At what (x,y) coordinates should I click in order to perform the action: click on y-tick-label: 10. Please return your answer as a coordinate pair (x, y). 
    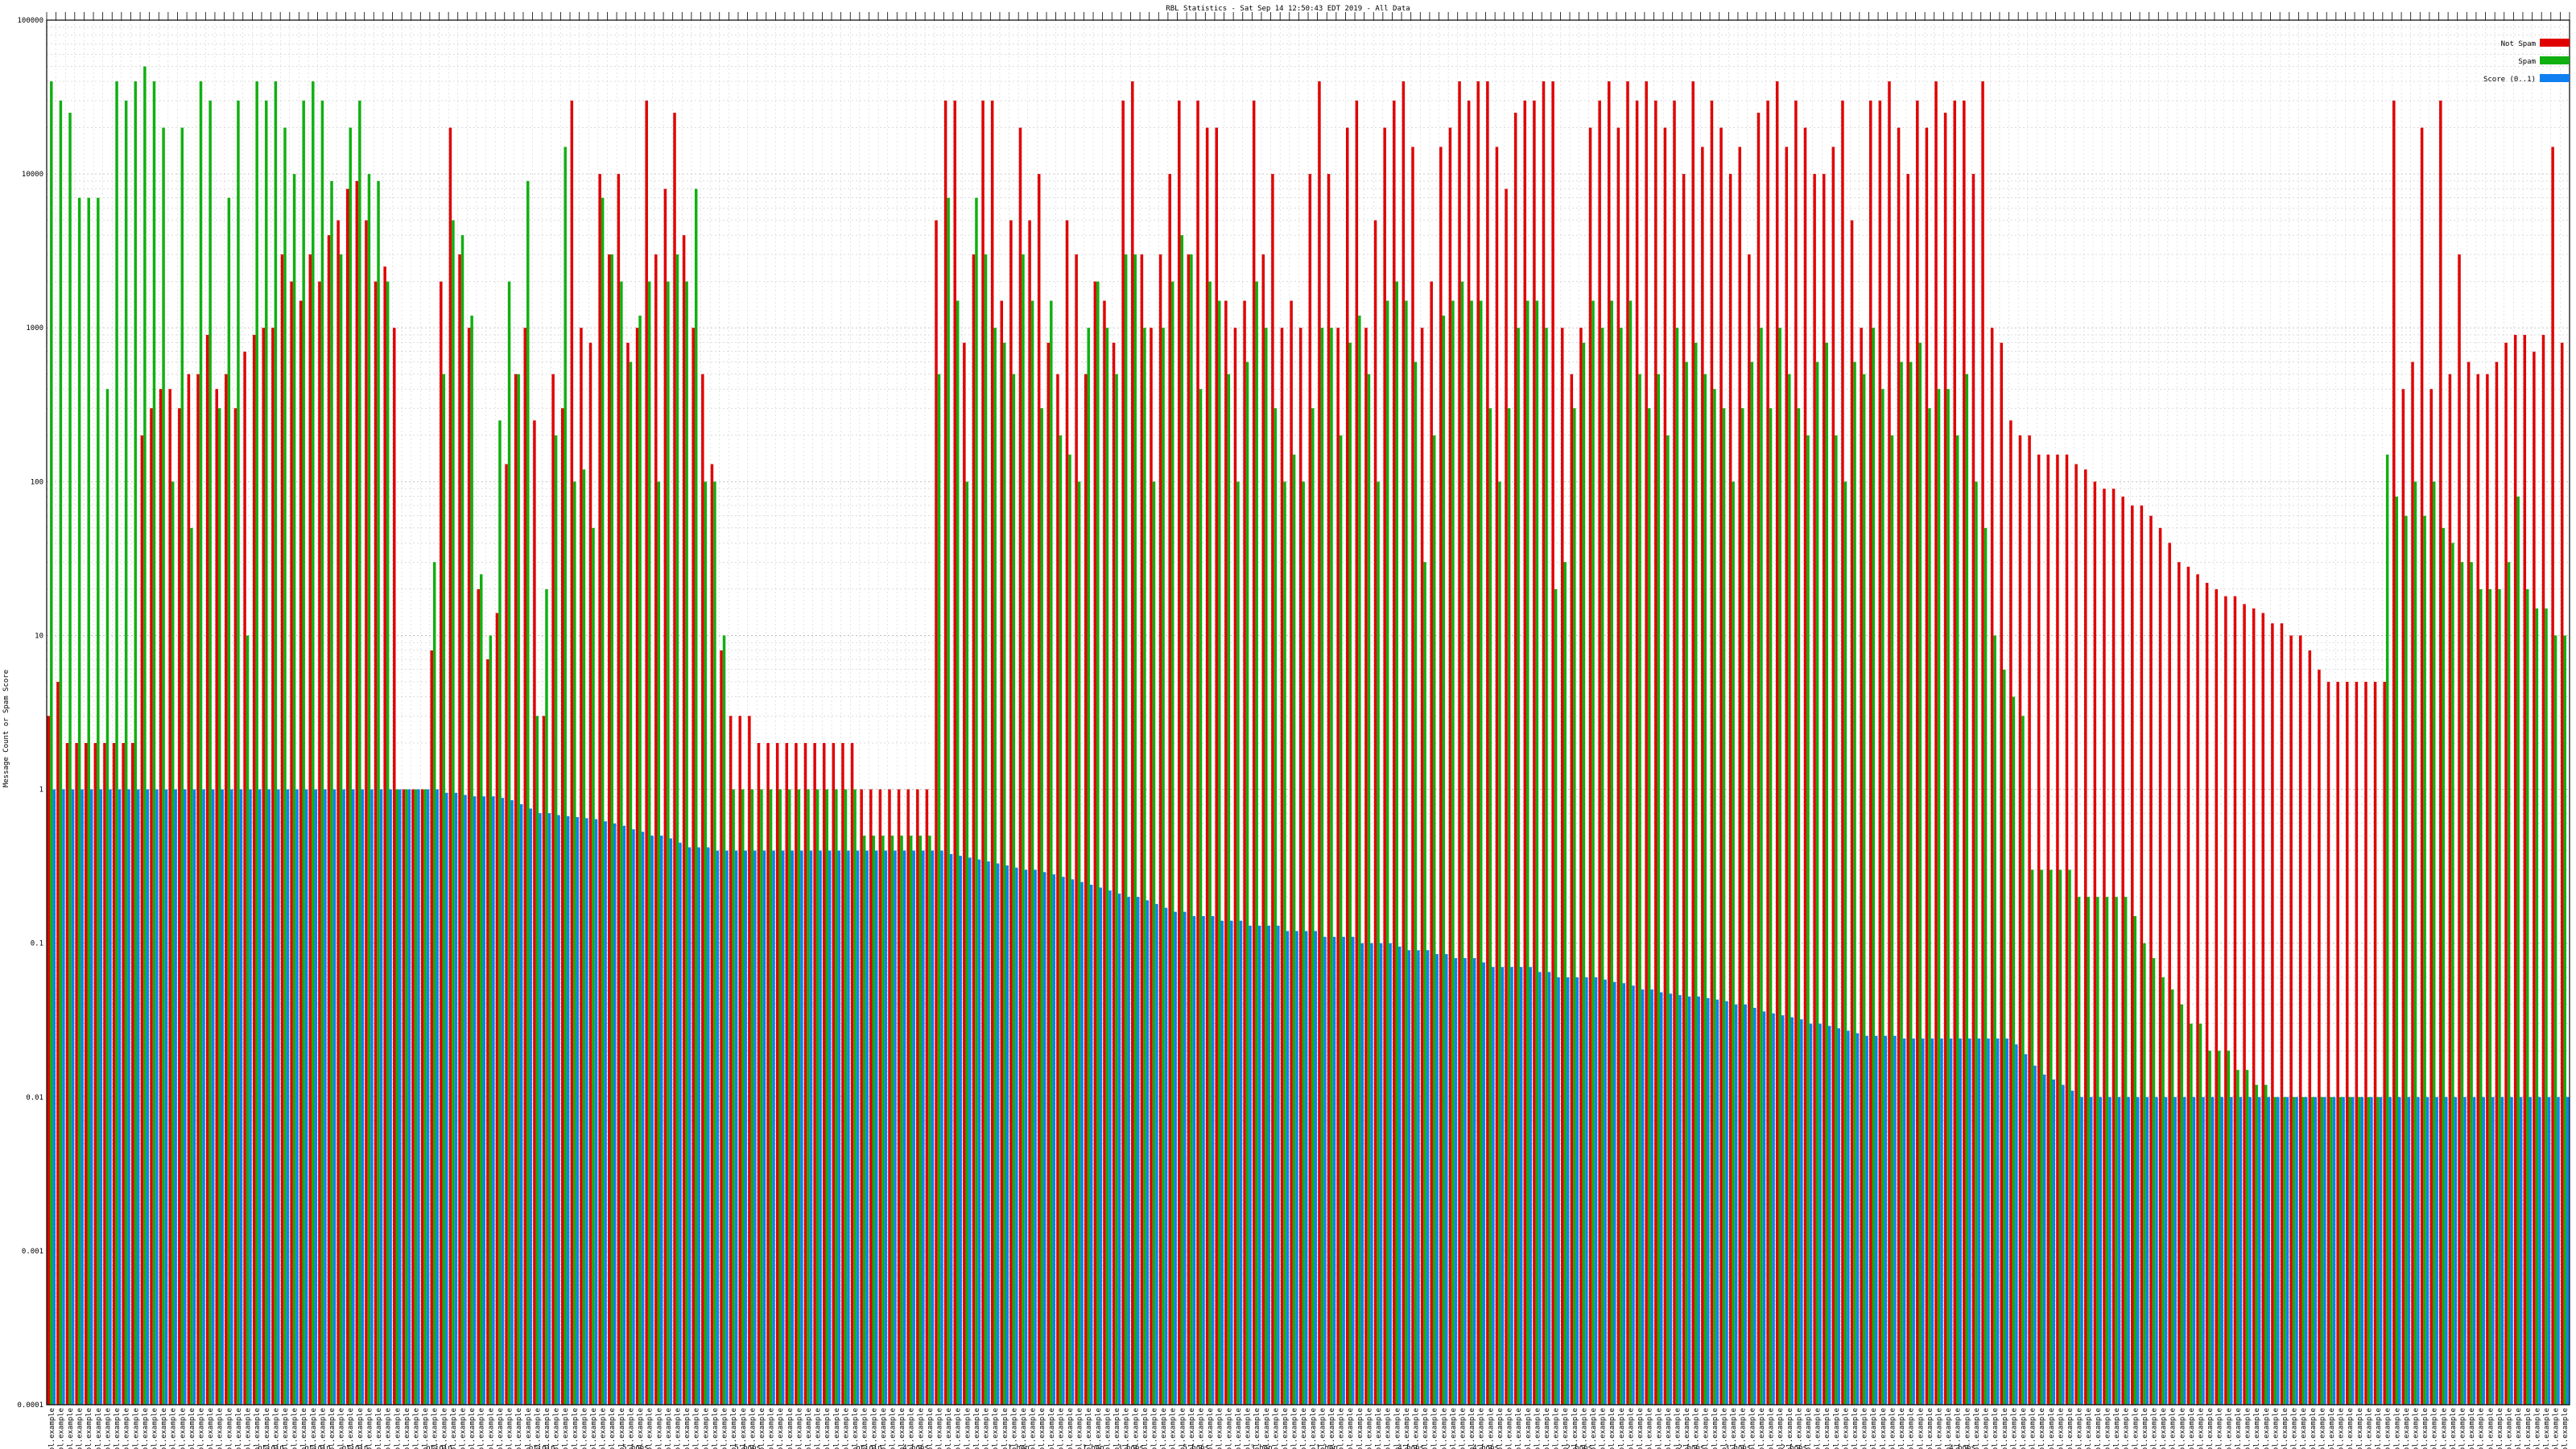
    Looking at the image, I should click on (39, 636).